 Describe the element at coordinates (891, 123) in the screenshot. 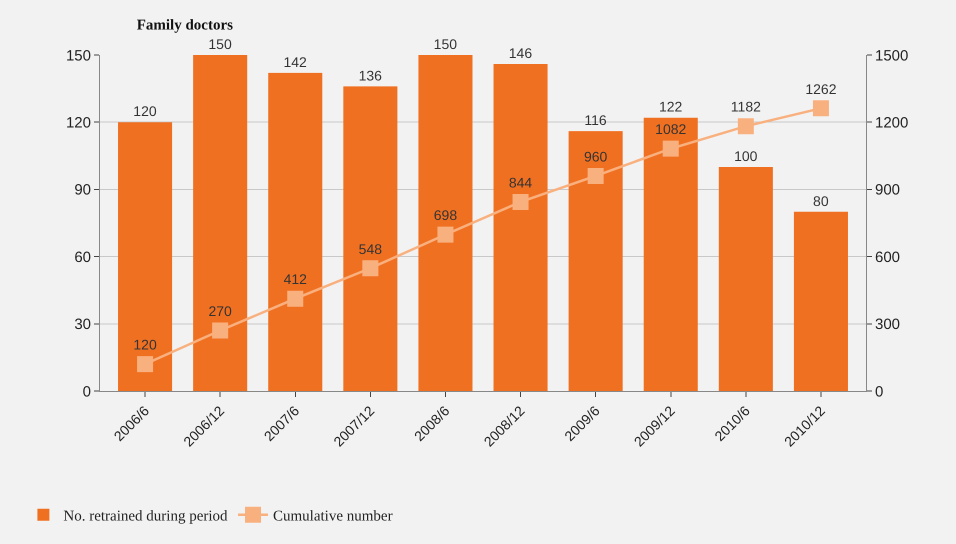

I see `y2-tick-label: 1200` at that location.